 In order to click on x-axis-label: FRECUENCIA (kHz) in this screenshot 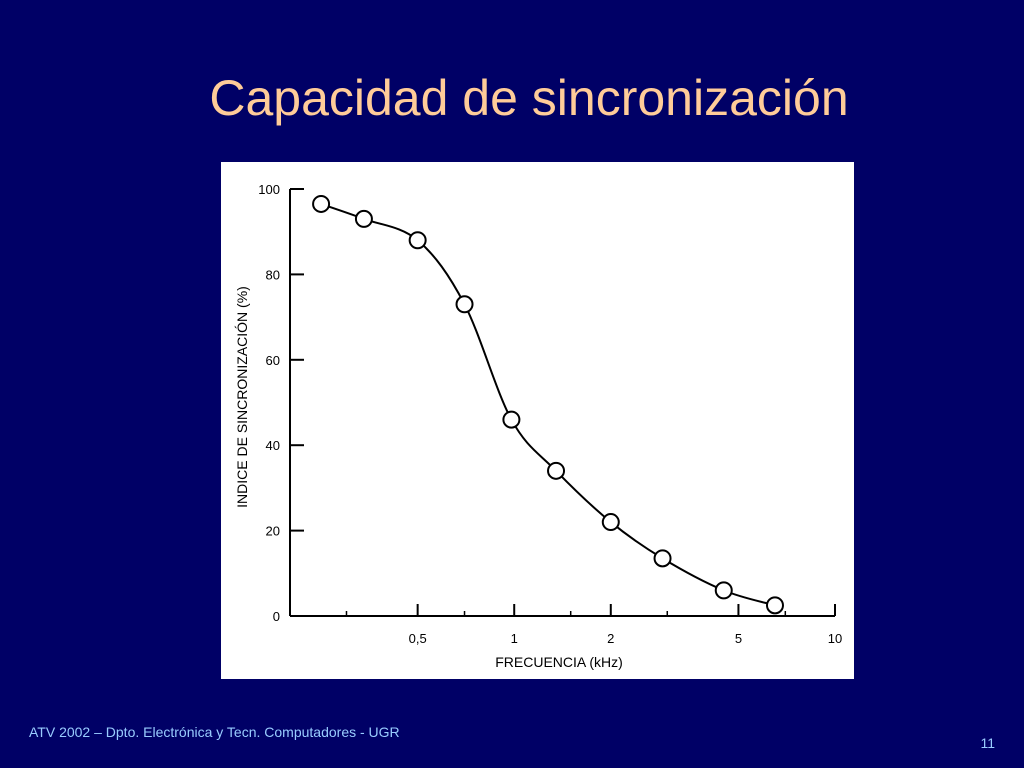, I will do `click(559, 662)`.